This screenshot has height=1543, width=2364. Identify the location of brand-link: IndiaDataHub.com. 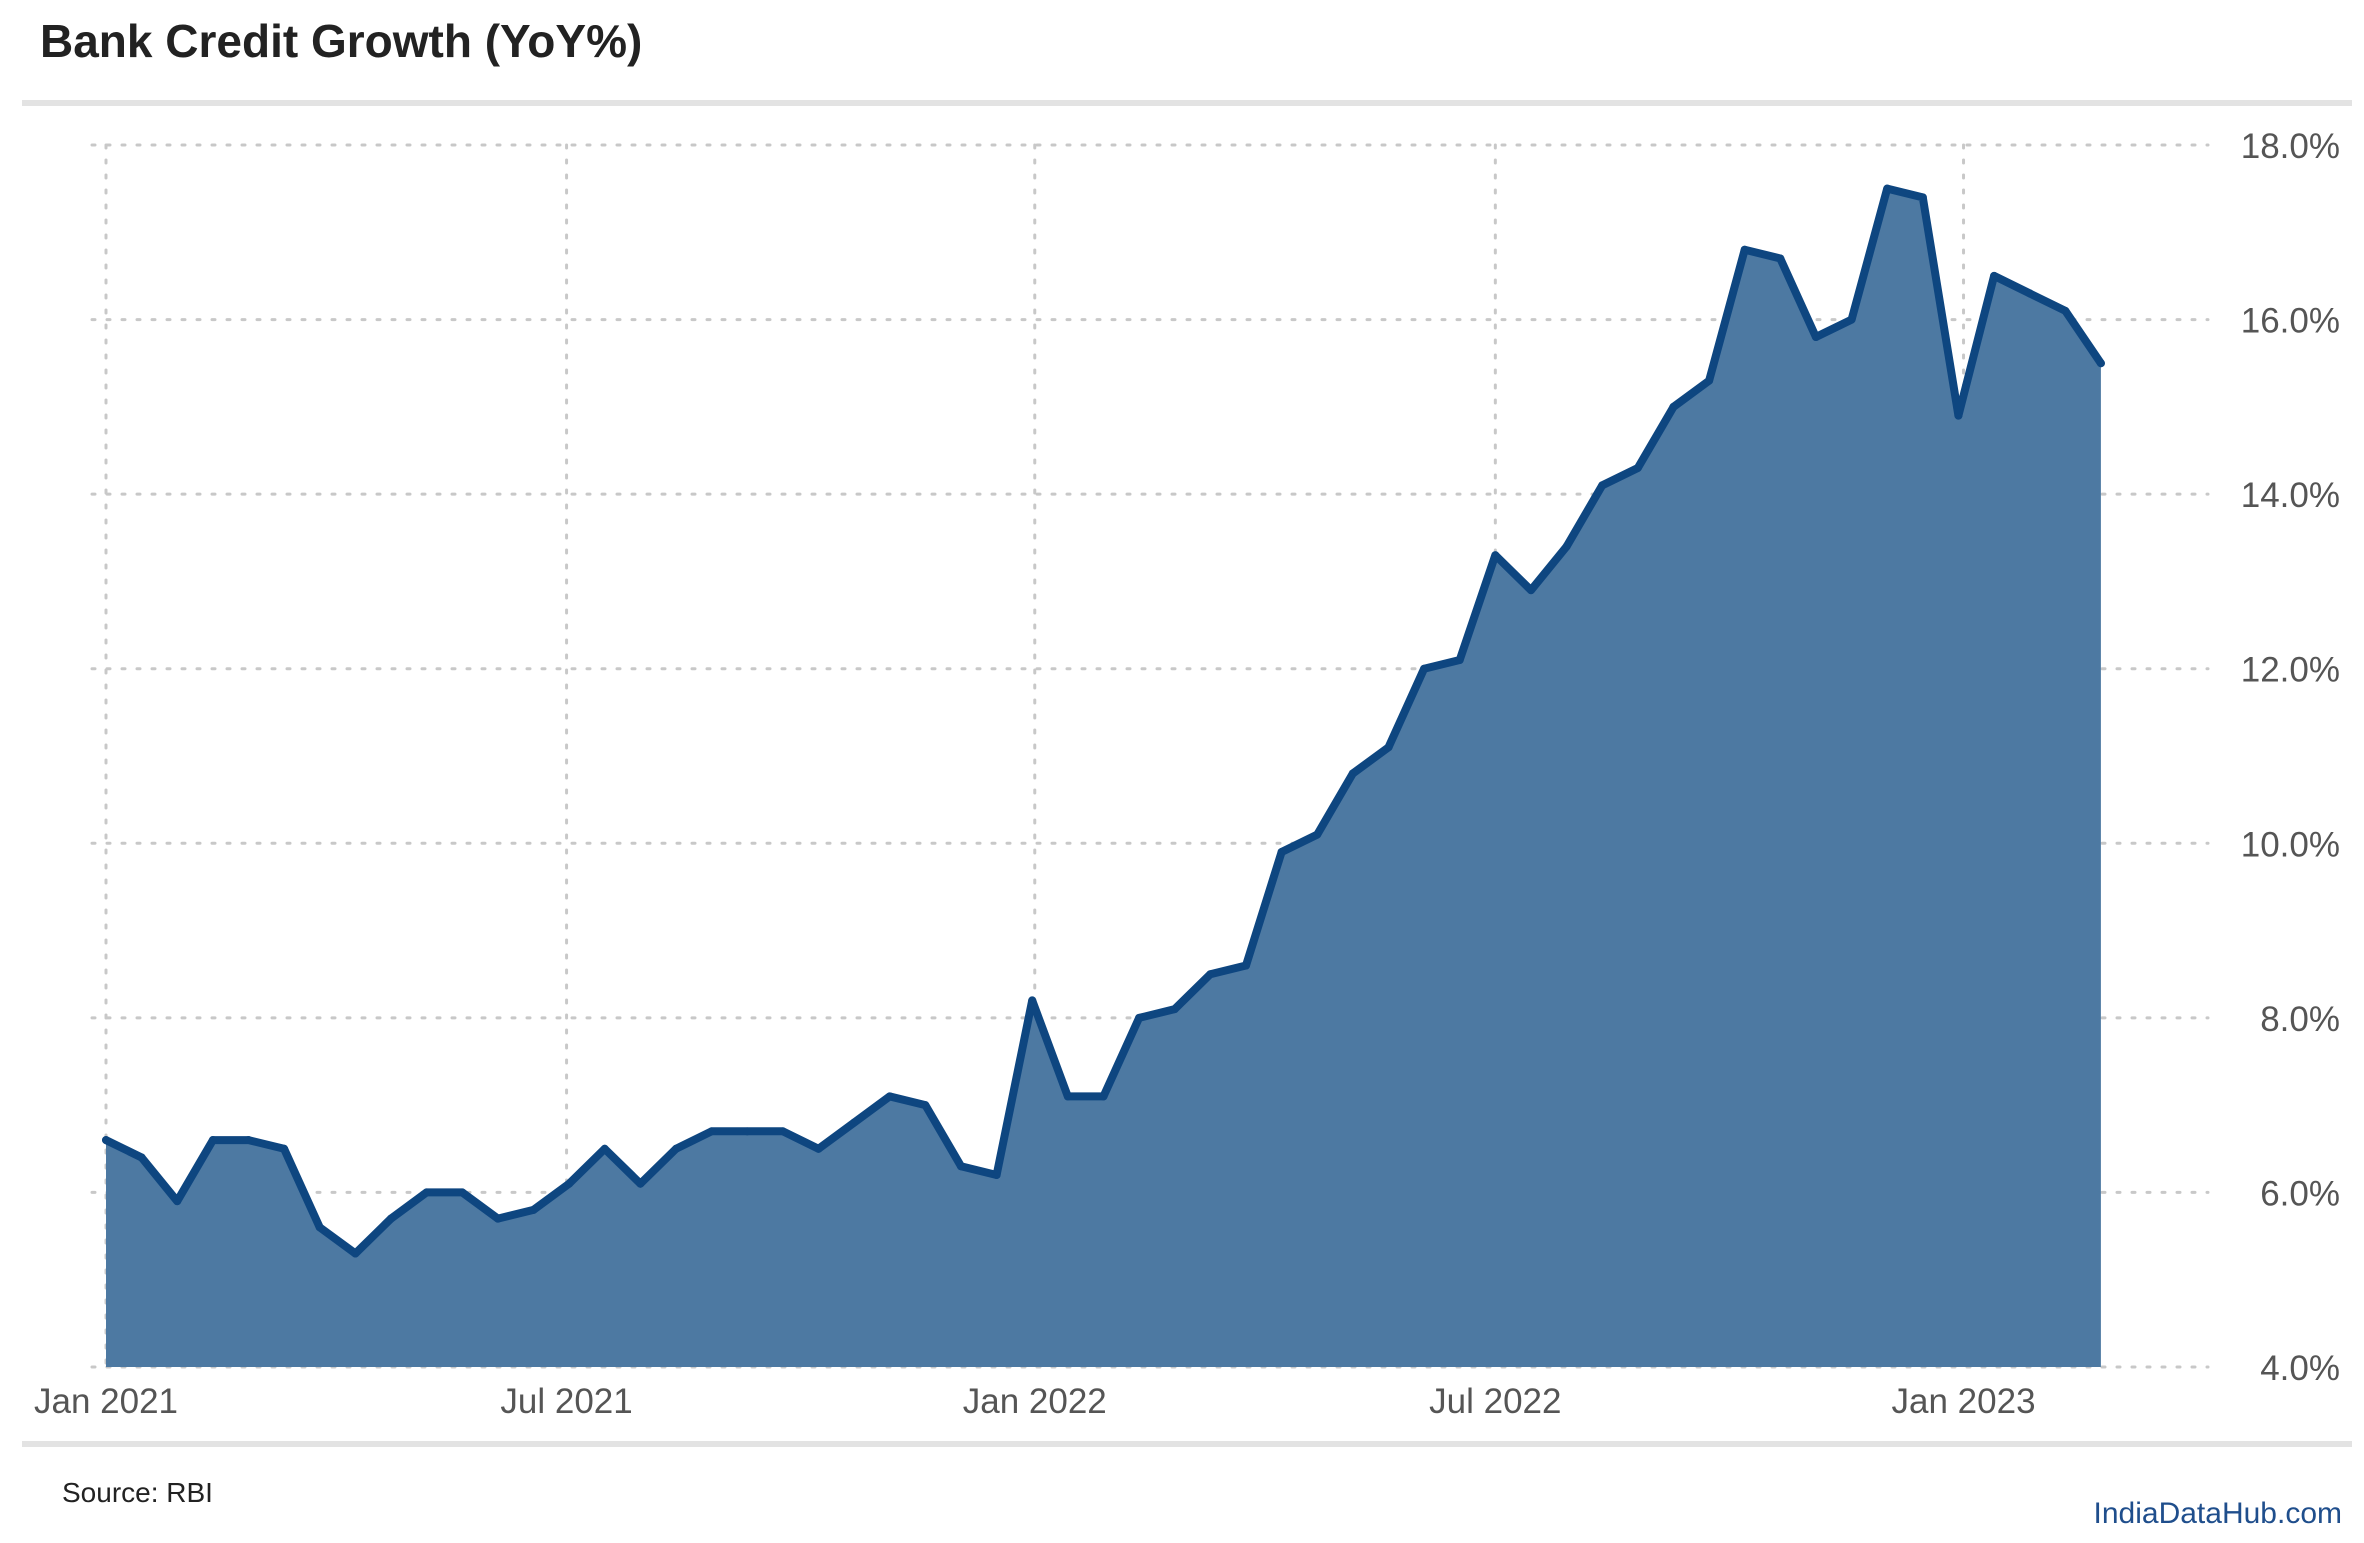
(2217, 1513).